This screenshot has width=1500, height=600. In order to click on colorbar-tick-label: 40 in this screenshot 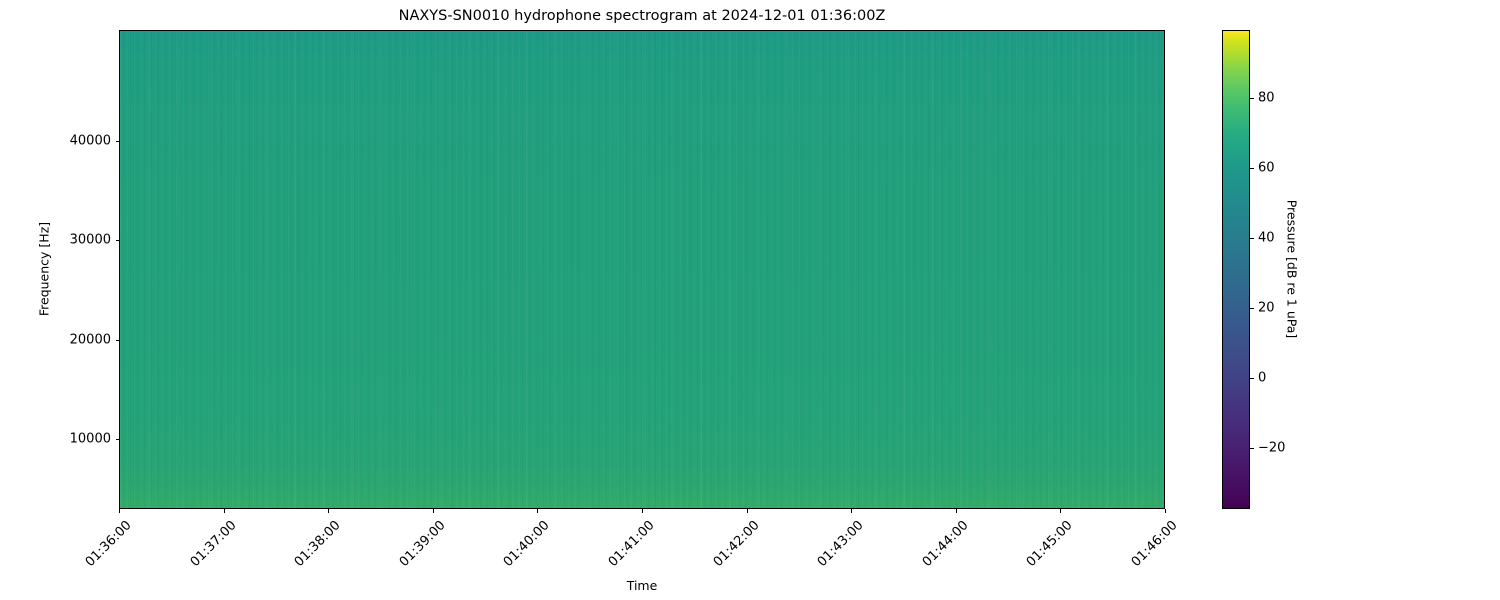, I will do `click(1266, 238)`.